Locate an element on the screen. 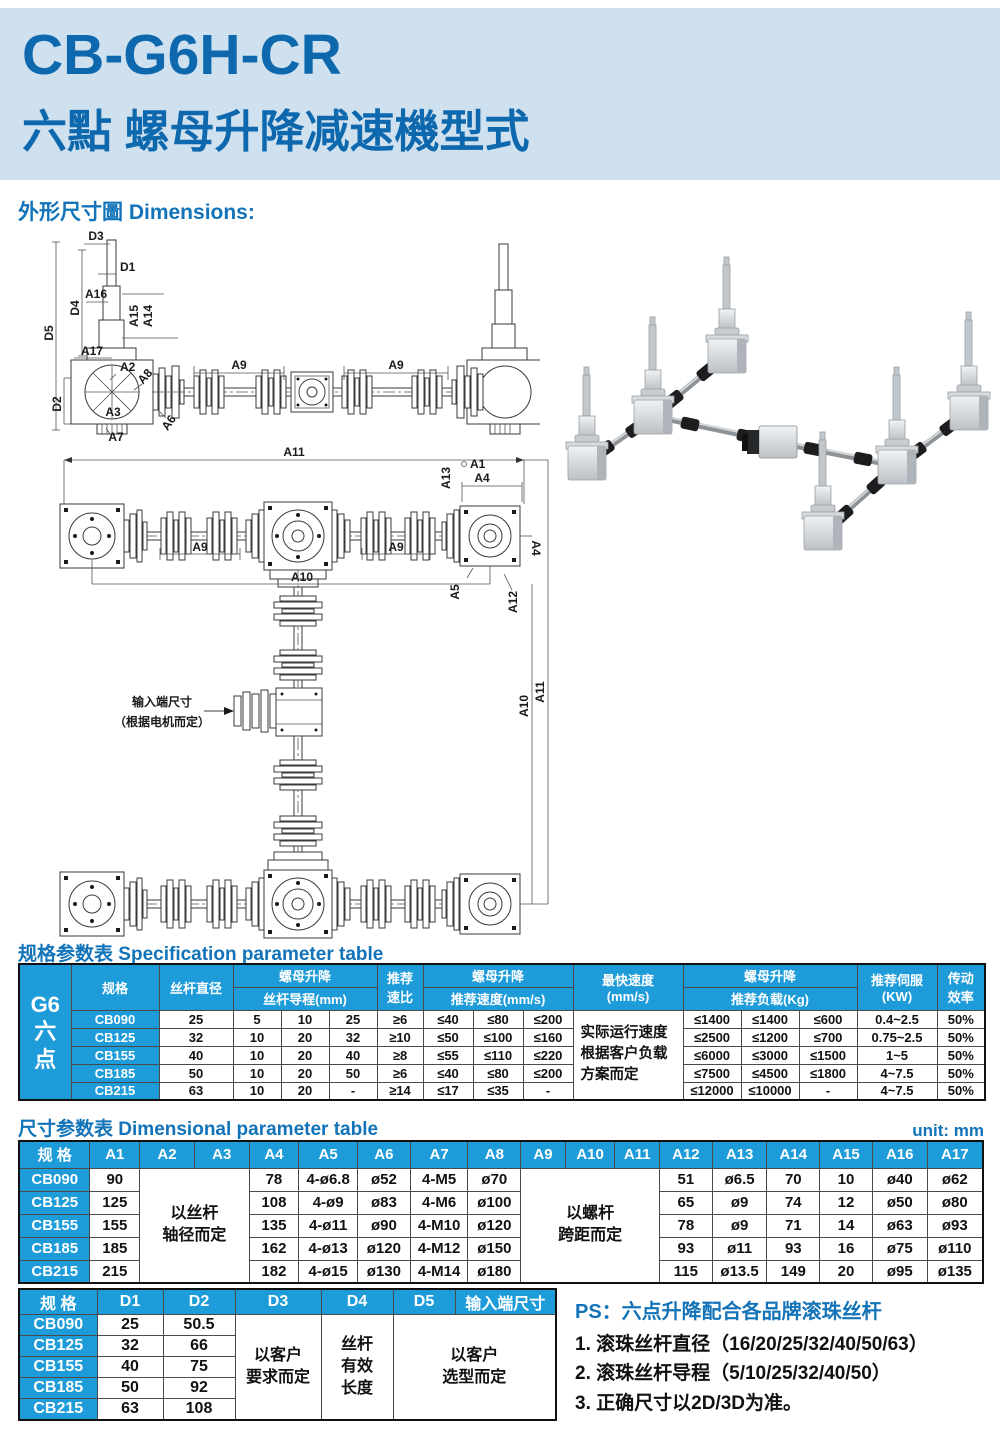 The image size is (1000, 1432). dim-label-a10-vert: A10 is located at coordinates (524, 706).